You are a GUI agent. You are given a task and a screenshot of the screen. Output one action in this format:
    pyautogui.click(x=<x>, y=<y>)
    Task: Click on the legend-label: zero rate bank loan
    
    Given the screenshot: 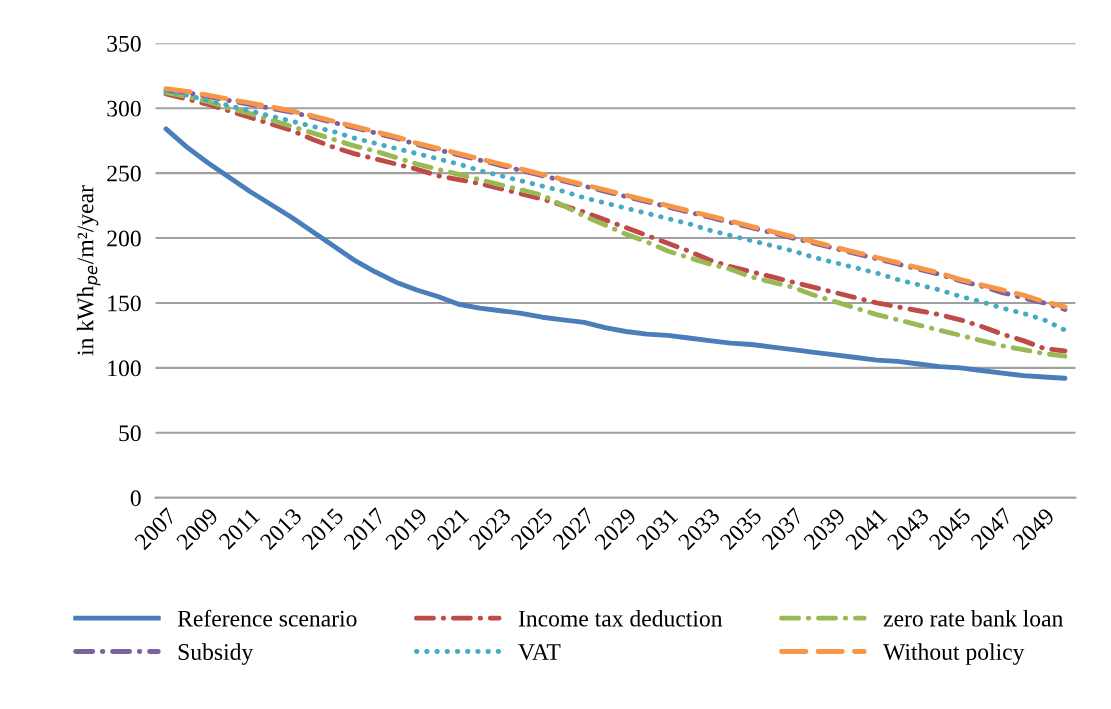 What is the action you would take?
    pyautogui.click(x=973, y=618)
    